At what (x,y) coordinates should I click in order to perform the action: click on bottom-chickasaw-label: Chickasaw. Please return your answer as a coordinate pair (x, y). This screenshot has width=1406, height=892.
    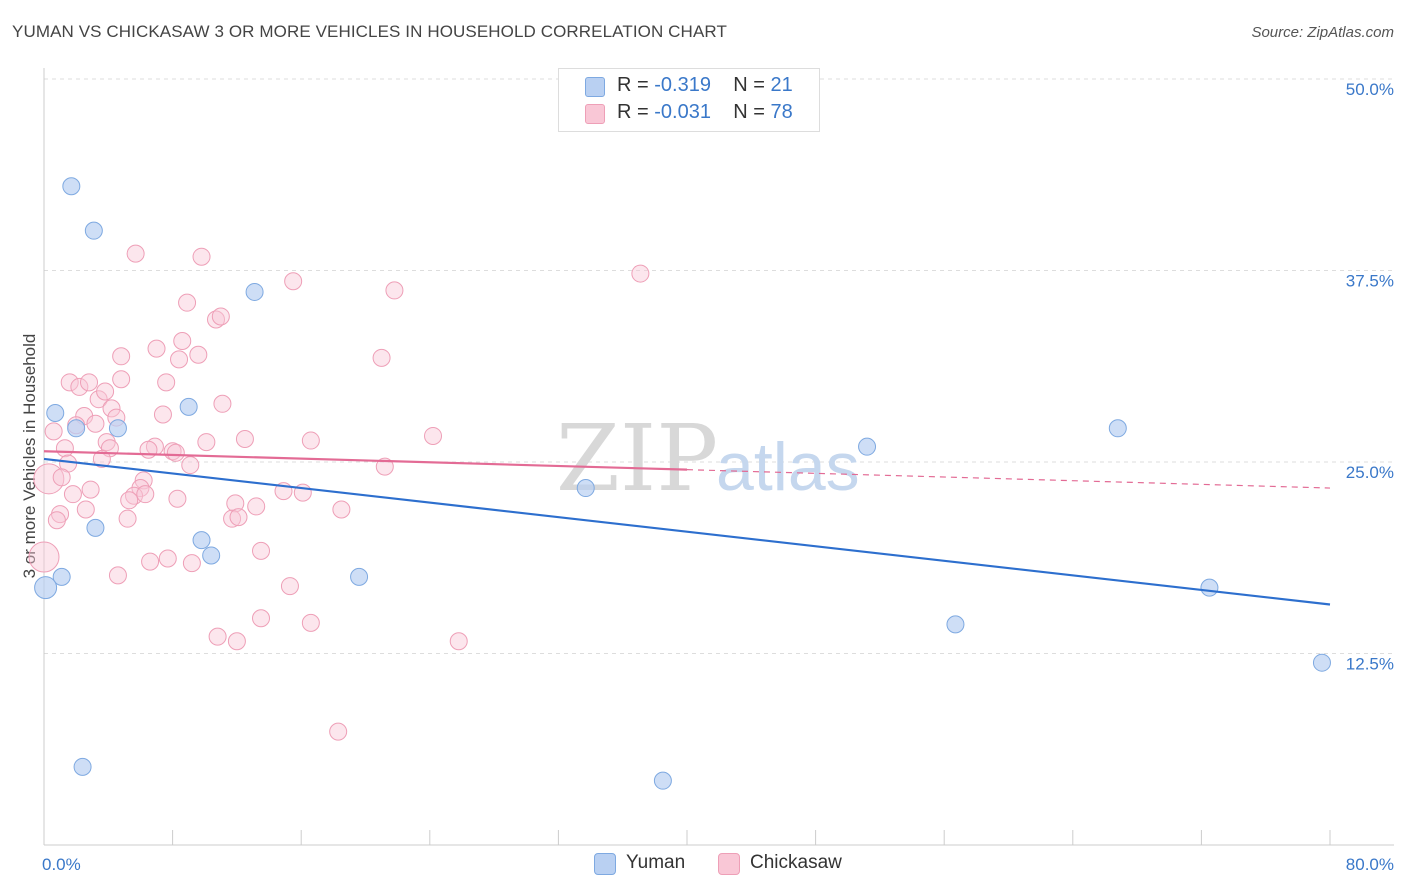
    Looking at the image, I should click on (796, 862).